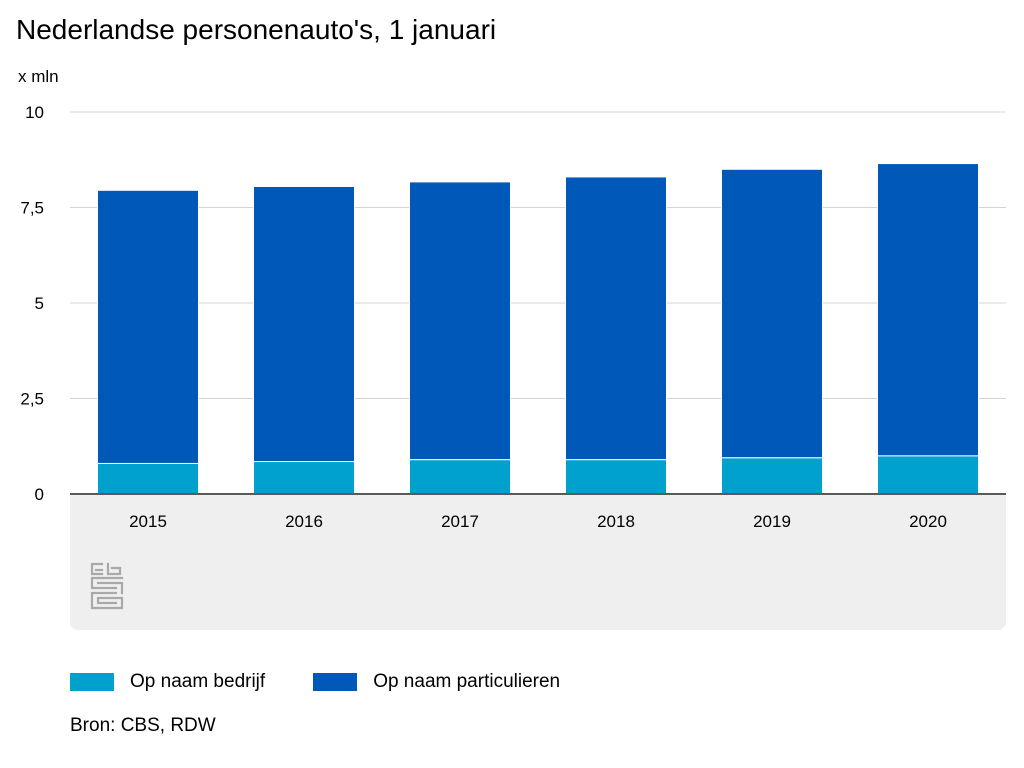  I want to click on legend-swatch-bedrijf, so click(92, 682).